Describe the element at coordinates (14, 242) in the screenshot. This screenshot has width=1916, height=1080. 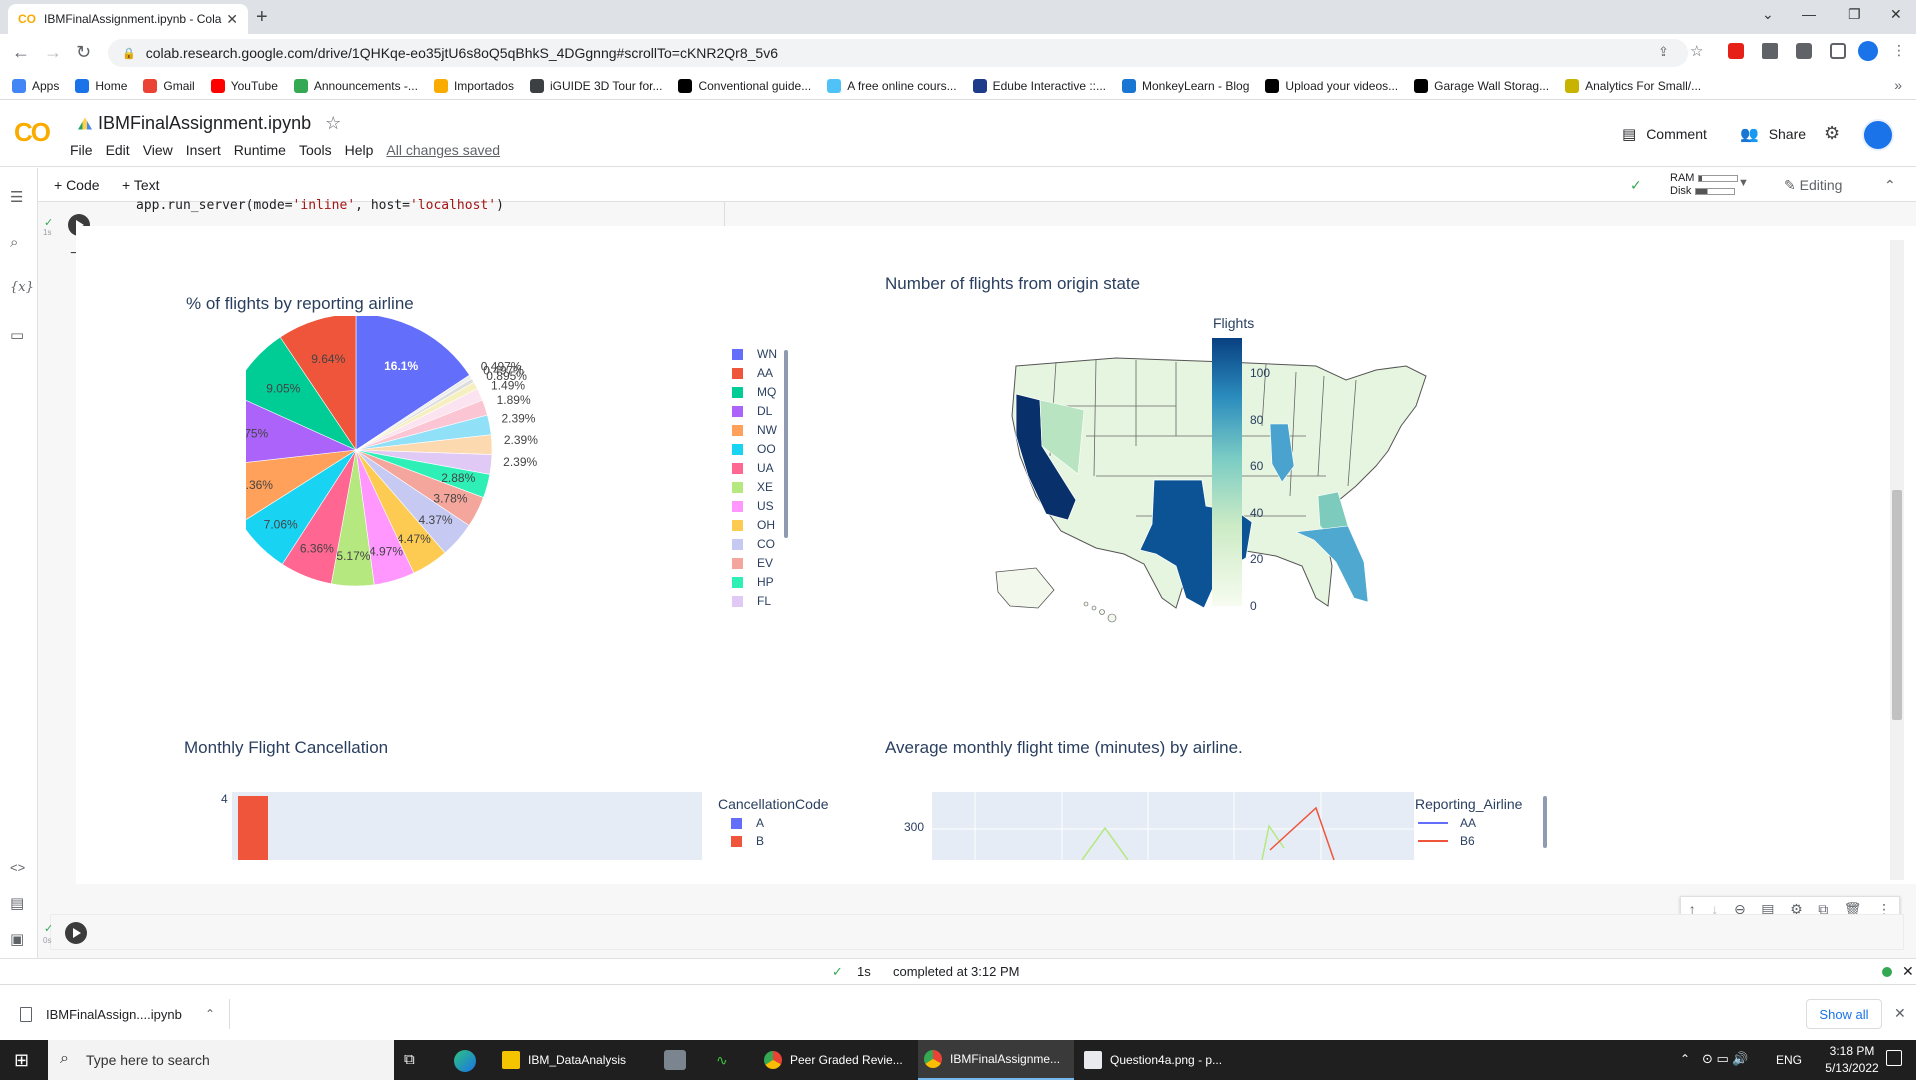
I see `search-icon: ⌕` at that location.